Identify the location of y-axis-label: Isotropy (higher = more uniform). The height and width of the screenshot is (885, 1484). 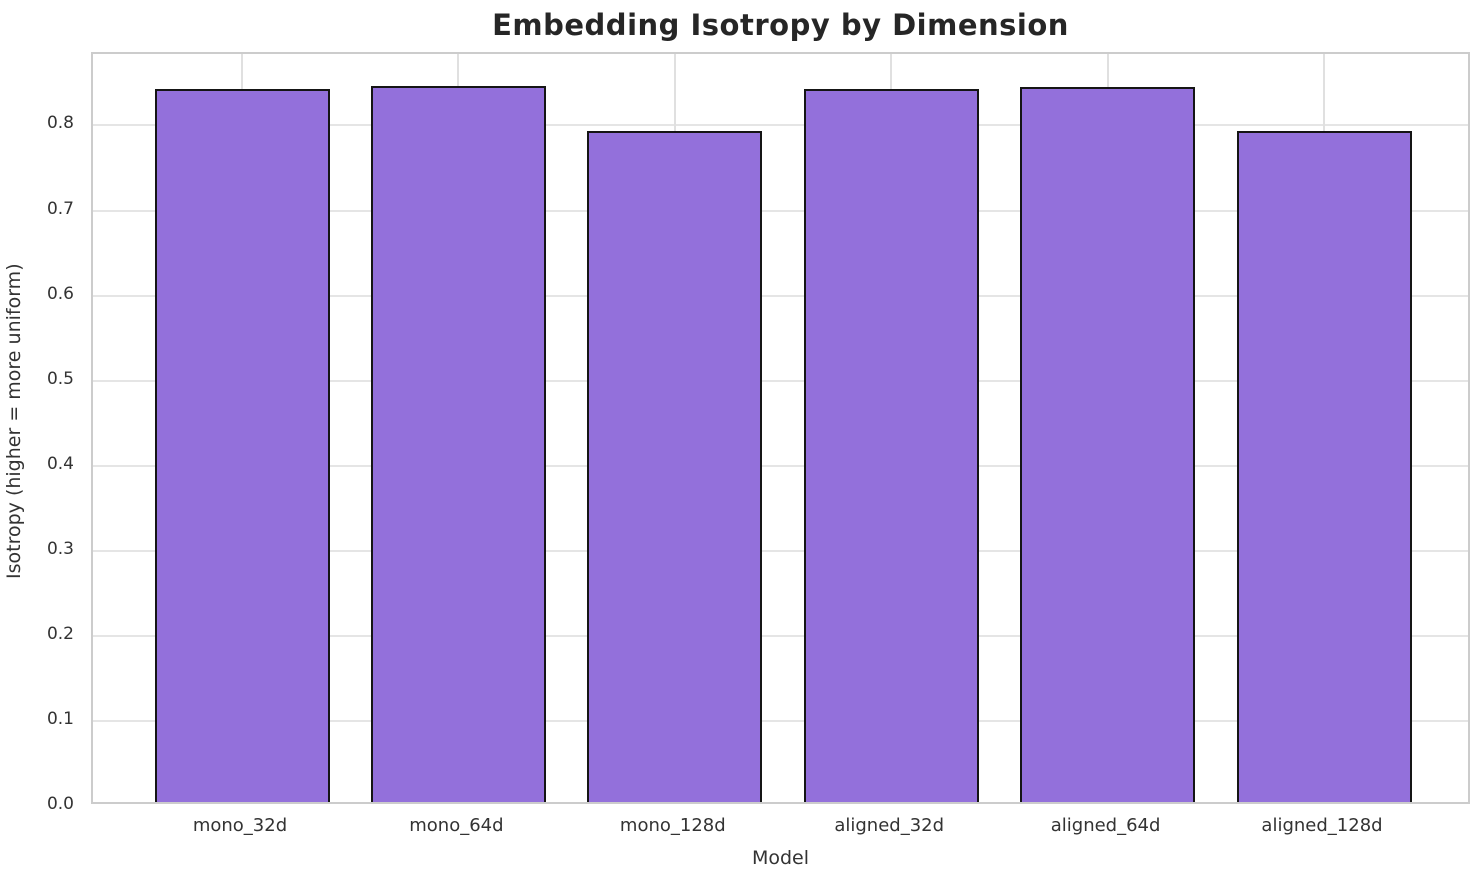
(14, 421).